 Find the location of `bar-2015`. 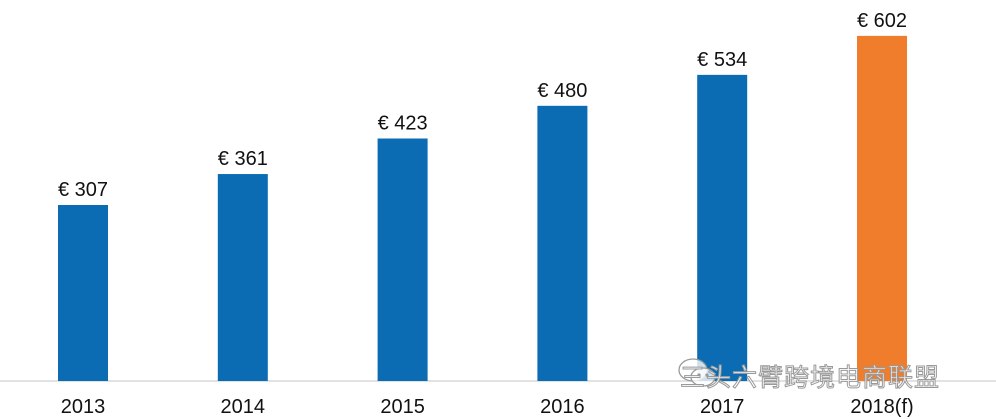

bar-2015 is located at coordinates (402, 259).